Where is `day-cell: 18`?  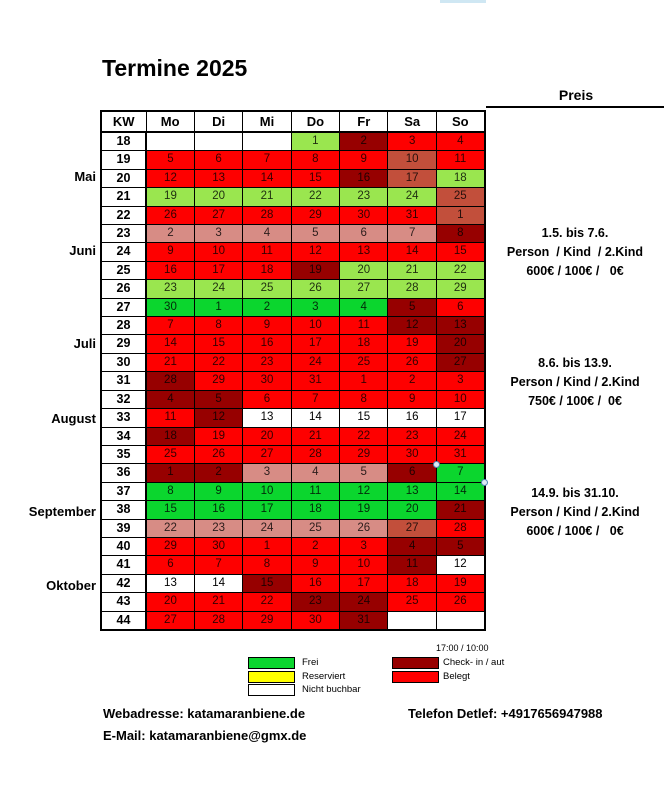
day-cell: 18 is located at coordinates (267, 270).